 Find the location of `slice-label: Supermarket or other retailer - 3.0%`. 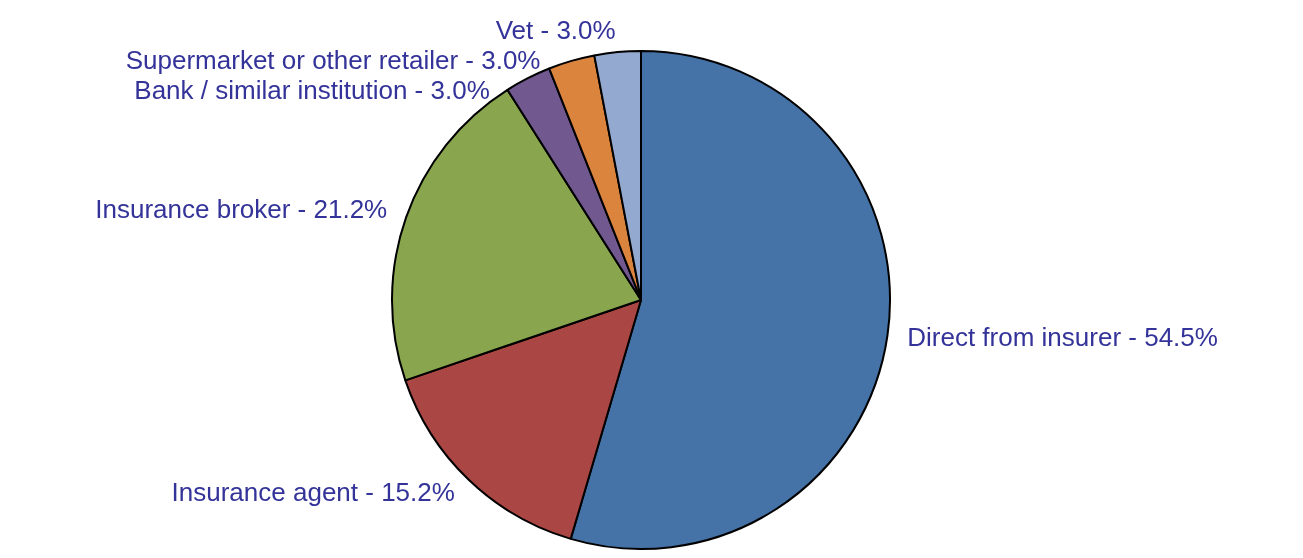

slice-label: Supermarket or other retailer - 3.0% is located at coordinates (333, 60).